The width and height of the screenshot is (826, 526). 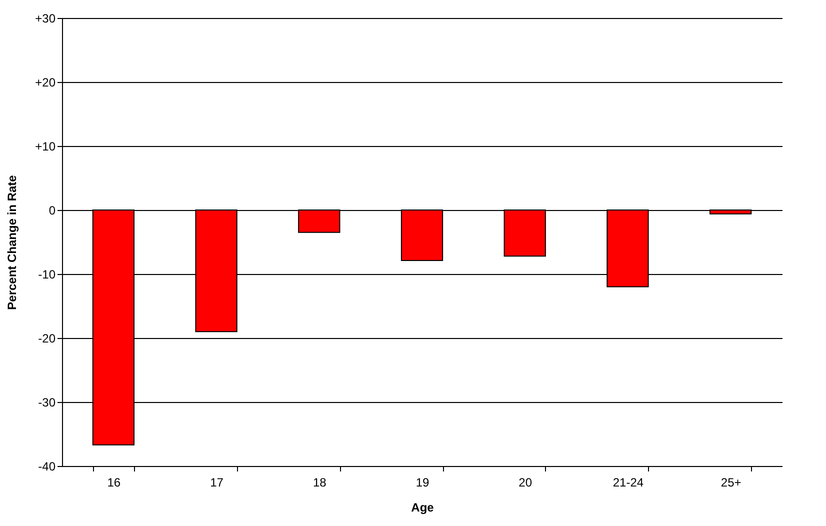 What do you see at coordinates (628, 483) in the screenshot?
I see `x-tick-label: 21-24` at bounding box center [628, 483].